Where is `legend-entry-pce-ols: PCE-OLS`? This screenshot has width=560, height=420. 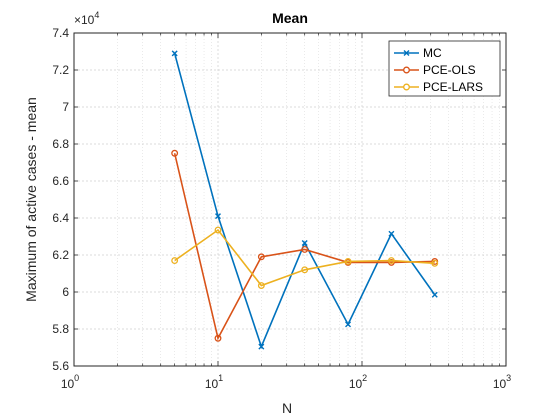
legend-entry-pce-ols: PCE-OLS is located at coordinates (435, 70).